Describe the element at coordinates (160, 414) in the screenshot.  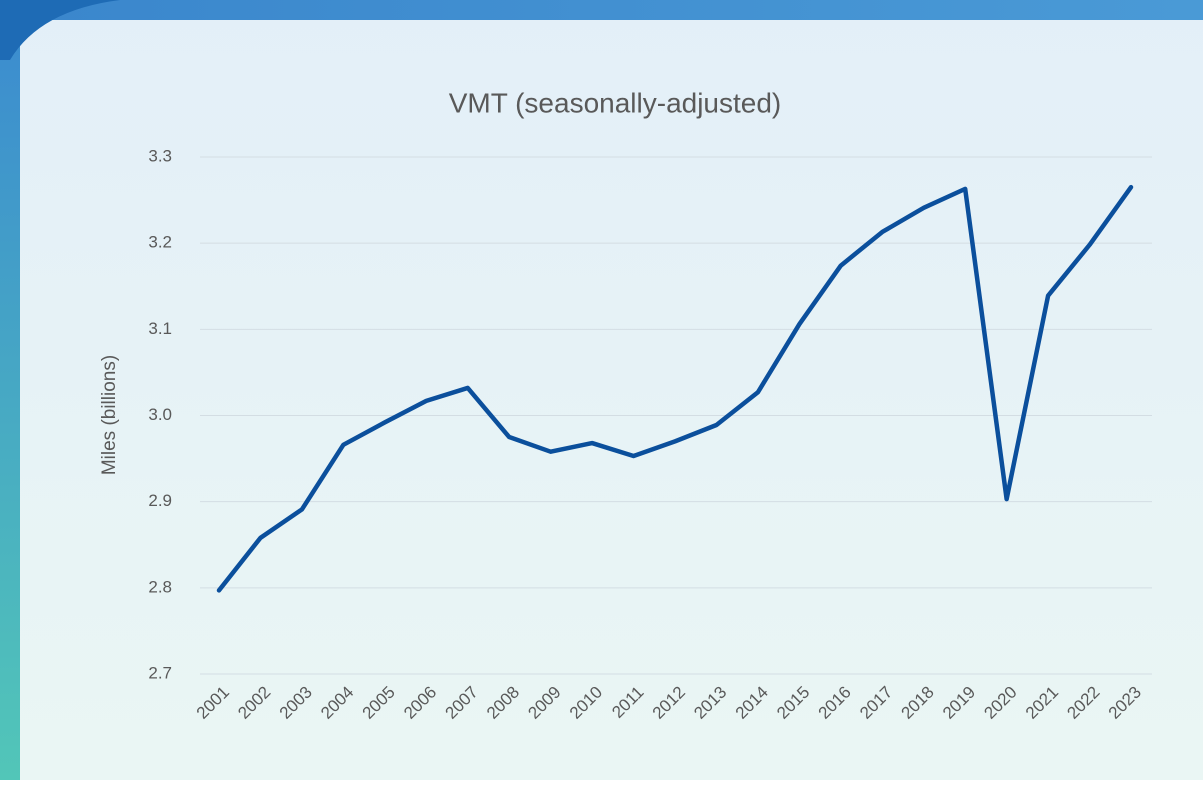
I see `y-tick-label: 3.0` at that location.